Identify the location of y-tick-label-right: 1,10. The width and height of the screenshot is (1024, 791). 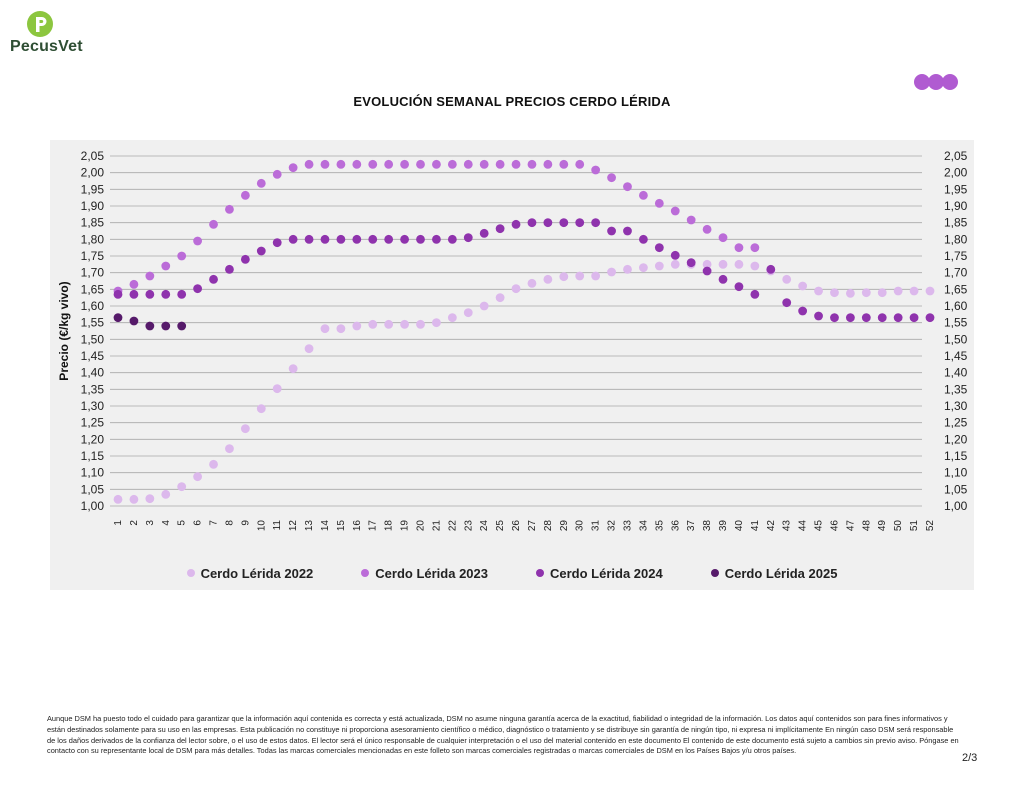
(956, 473).